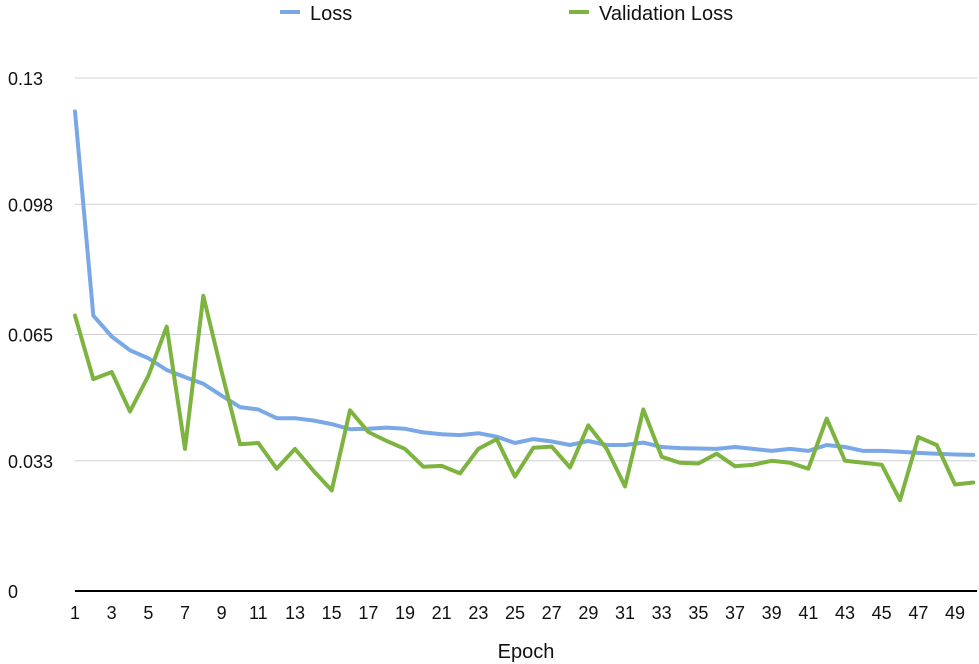 This screenshot has width=979, height=664. What do you see at coordinates (662, 613) in the screenshot?
I see `x-tick-label: 33` at bounding box center [662, 613].